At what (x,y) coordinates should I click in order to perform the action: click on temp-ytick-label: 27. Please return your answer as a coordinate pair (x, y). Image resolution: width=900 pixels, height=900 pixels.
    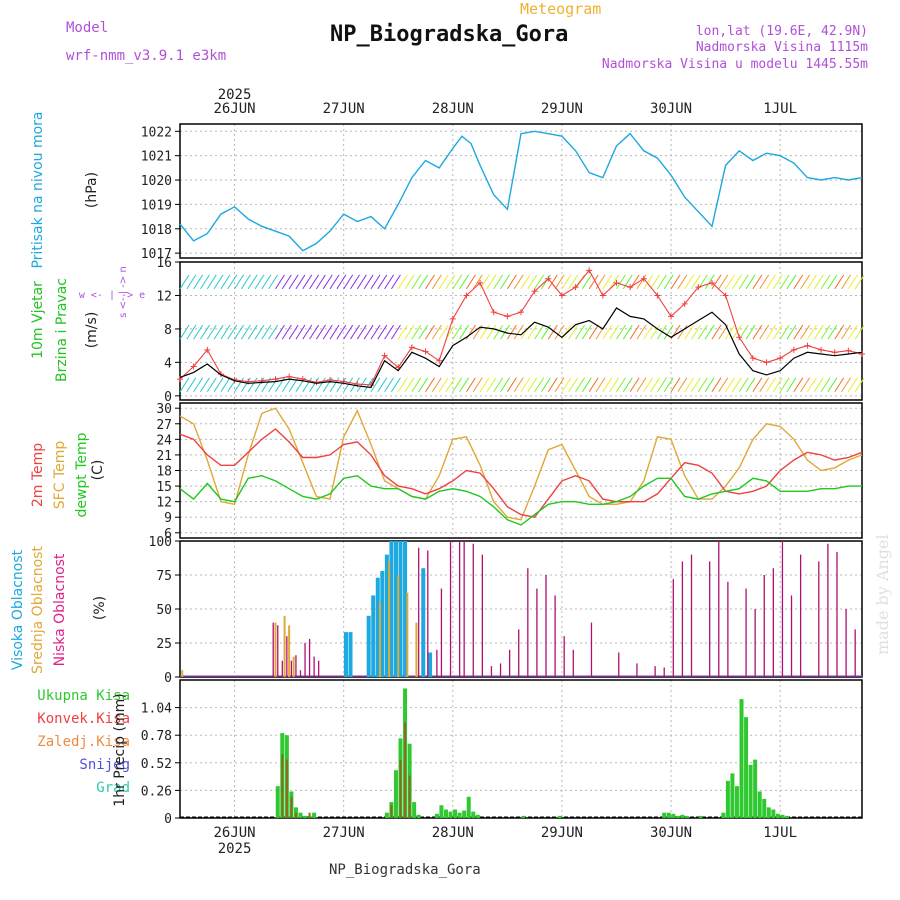
    Looking at the image, I should click on (164, 425).